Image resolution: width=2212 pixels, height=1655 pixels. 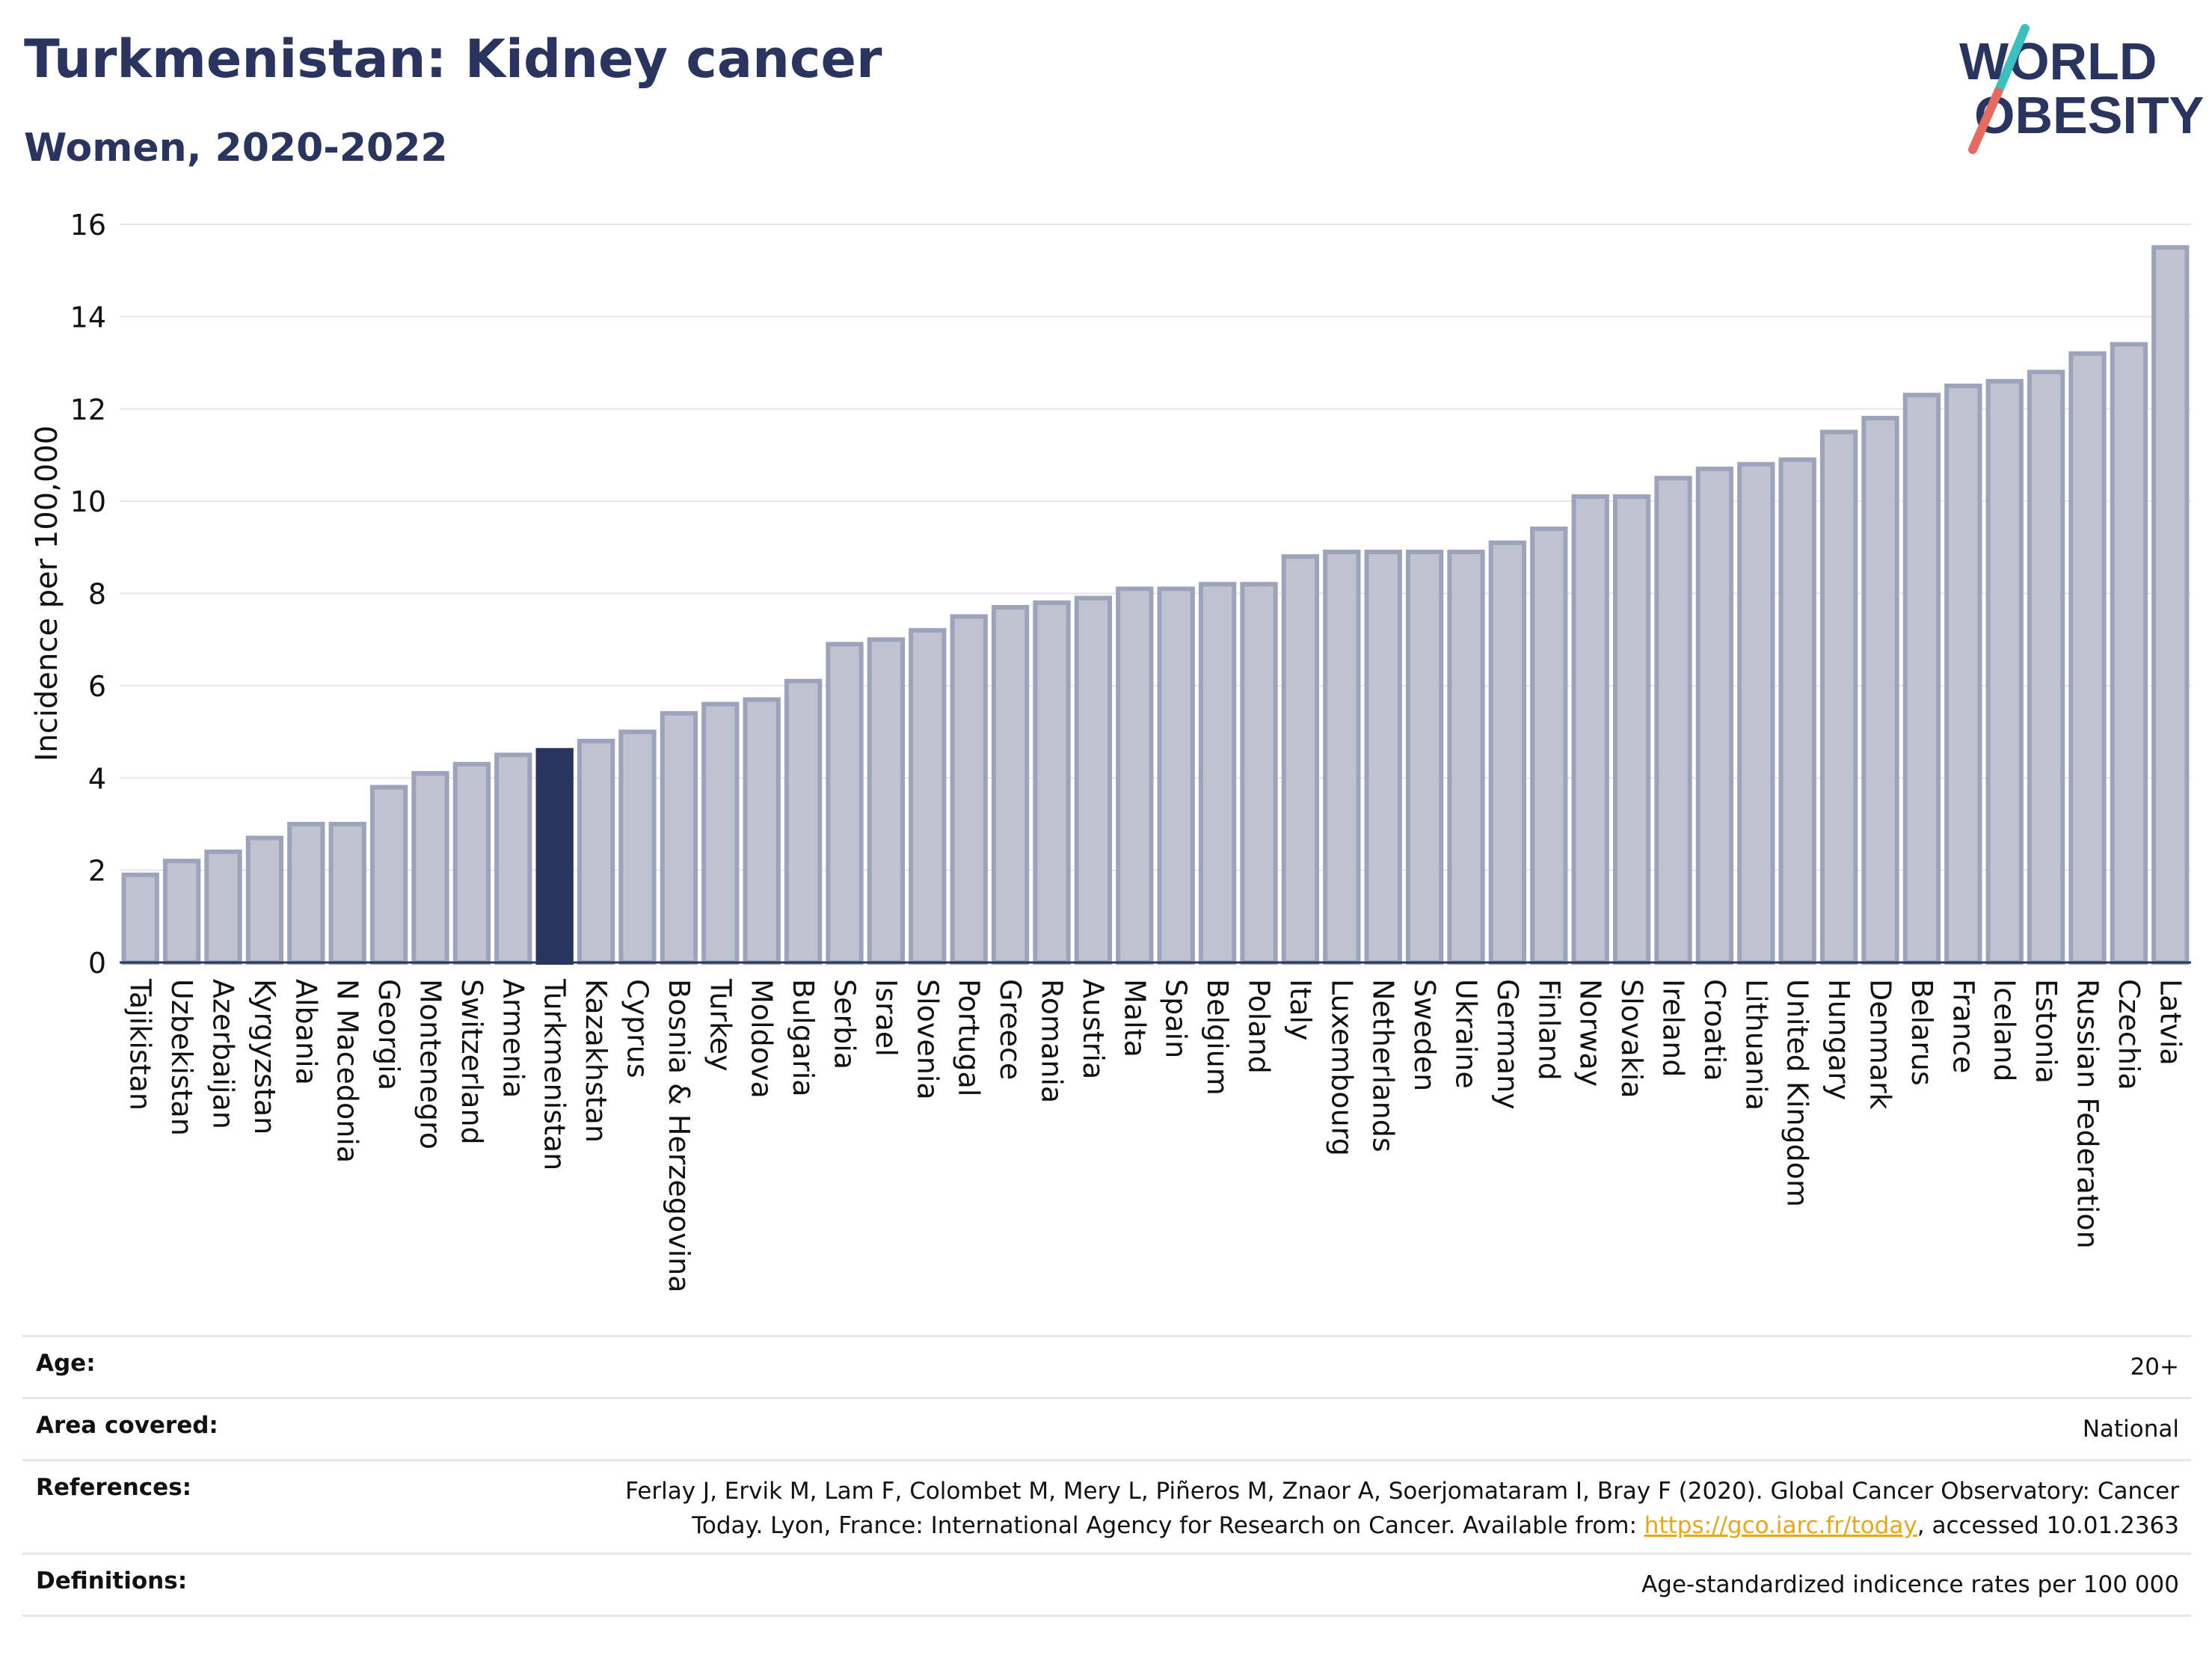 I want to click on bar-turkey, so click(x=720, y=833).